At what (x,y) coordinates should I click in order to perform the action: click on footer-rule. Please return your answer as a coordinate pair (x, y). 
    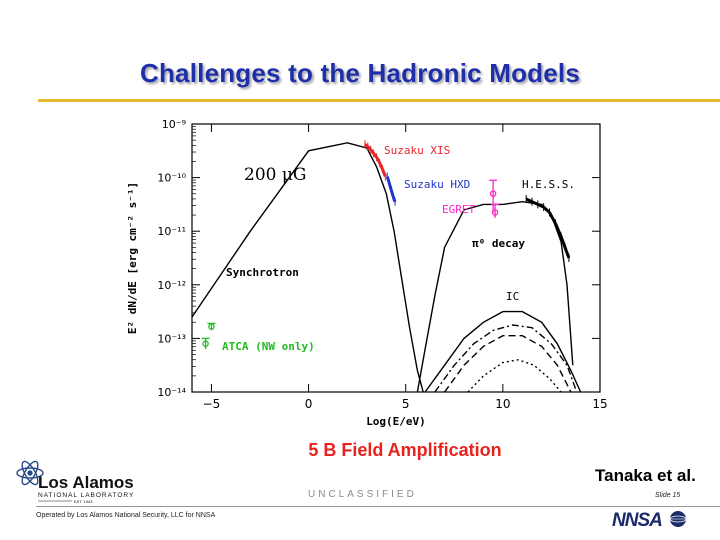
    Looking at the image, I should click on (378, 506).